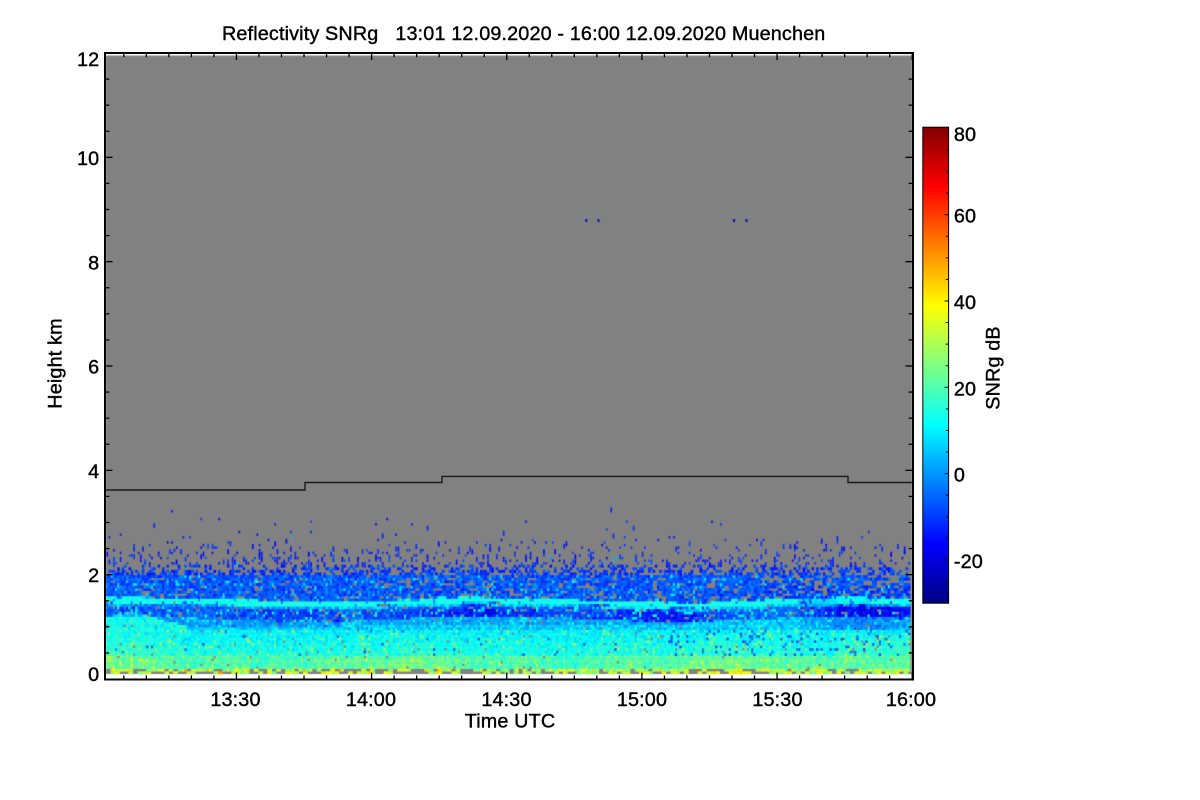 This screenshot has height=800, width=1200. I want to click on svg-text: 14:00, so click(371, 700).